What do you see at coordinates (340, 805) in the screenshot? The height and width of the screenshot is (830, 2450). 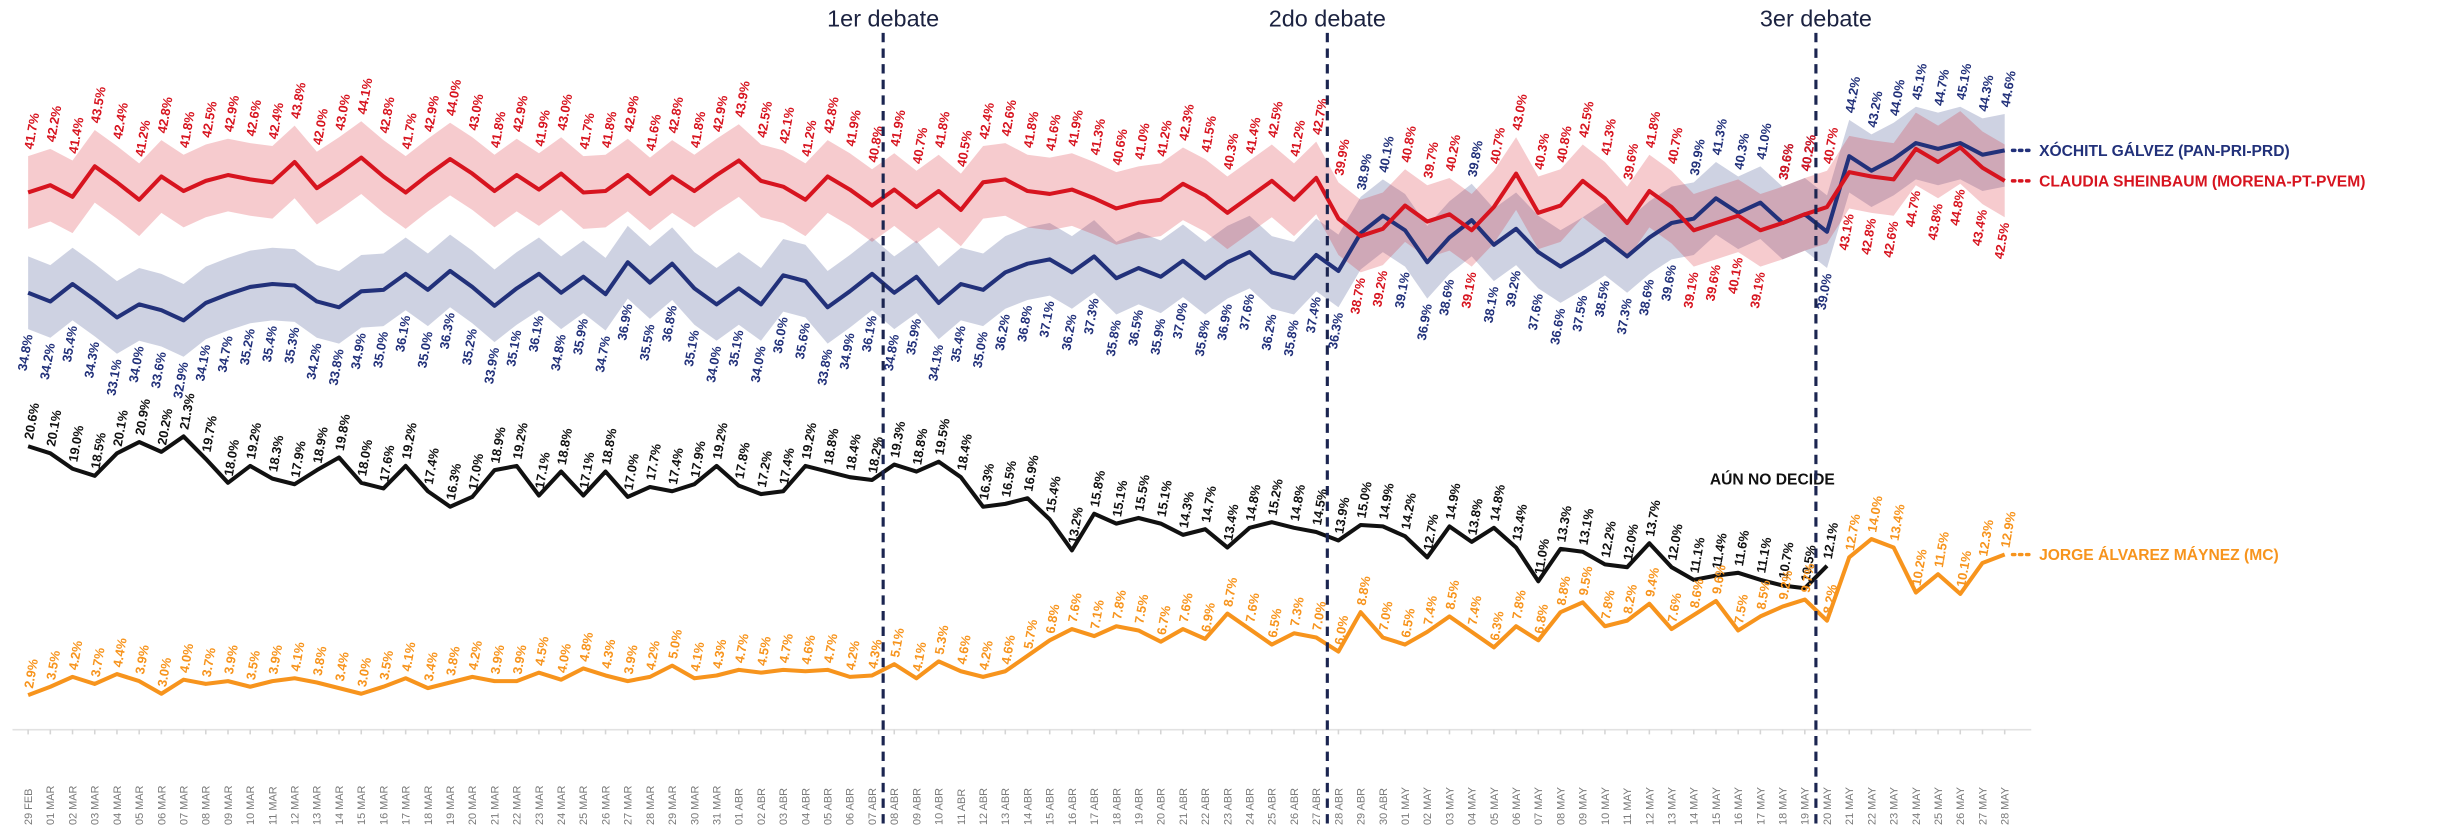 I see `x-tick-label: 14 MAR` at bounding box center [340, 805].